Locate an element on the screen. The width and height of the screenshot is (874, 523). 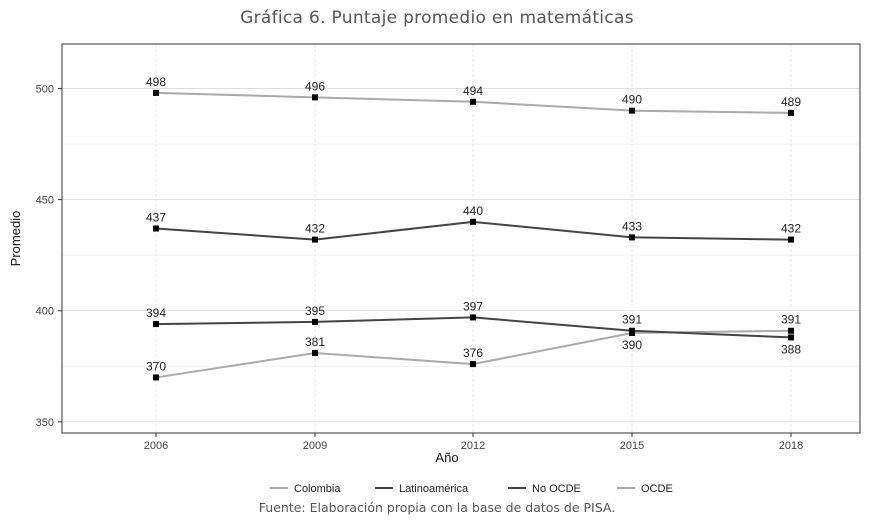
data-label: 388 is located at coordinates (791, 349).